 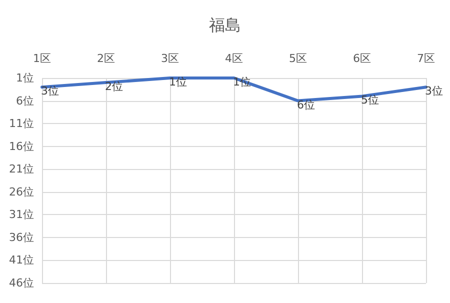 I want to click on x-tick-label: 2区, so click(x=106, y=58).